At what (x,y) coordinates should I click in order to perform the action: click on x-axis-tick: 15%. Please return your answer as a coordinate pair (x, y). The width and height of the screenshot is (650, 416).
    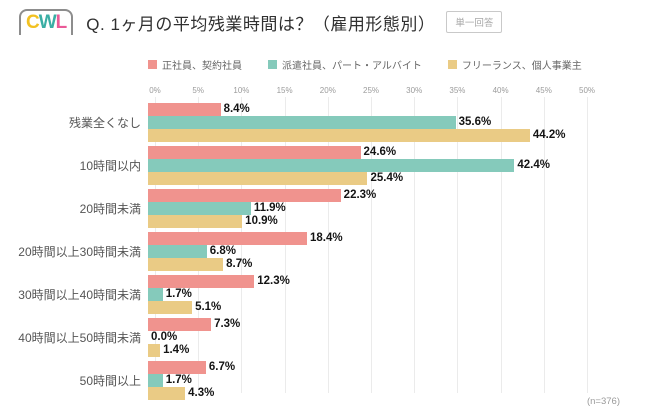
    Looking at the image, I should click on (284, 90).